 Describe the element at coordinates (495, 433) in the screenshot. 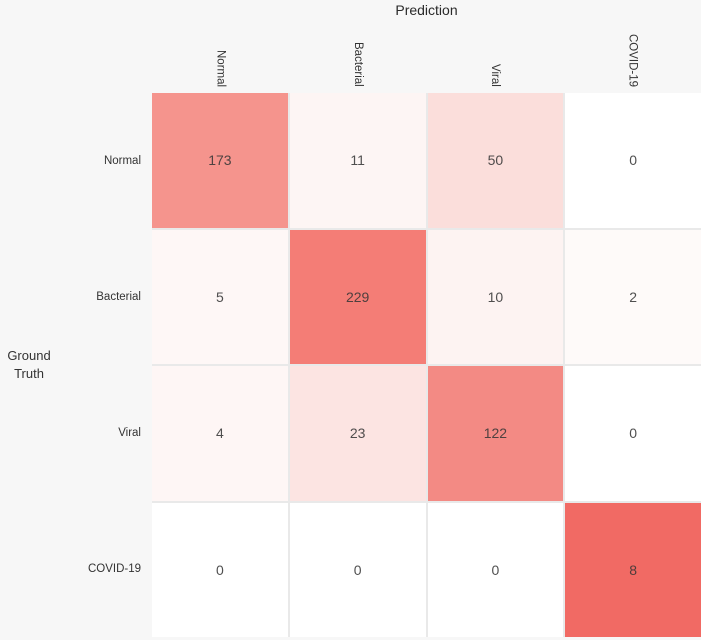

I see `heatmap-cell-r2c2: 122` at that location.